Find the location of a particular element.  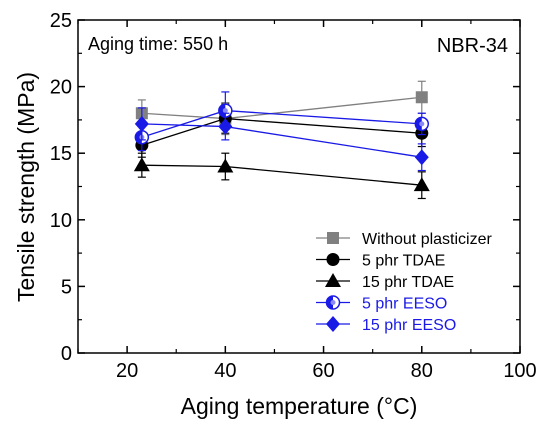

legend-item: 15 phr TDAE is located at coordinates (385, 282).